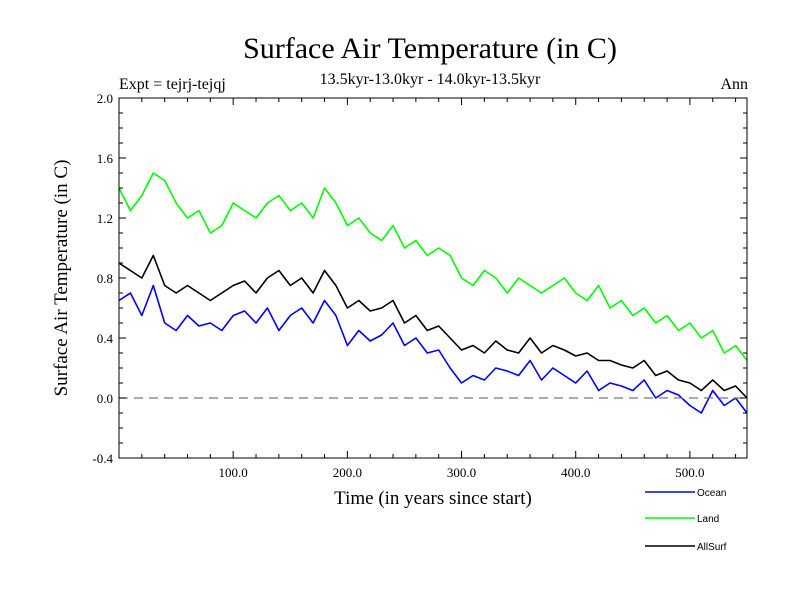 The width and height of the screenshot is (800, 600). I want to click on chart-title: Surface Air Temperature (in C), so click(430, 48).